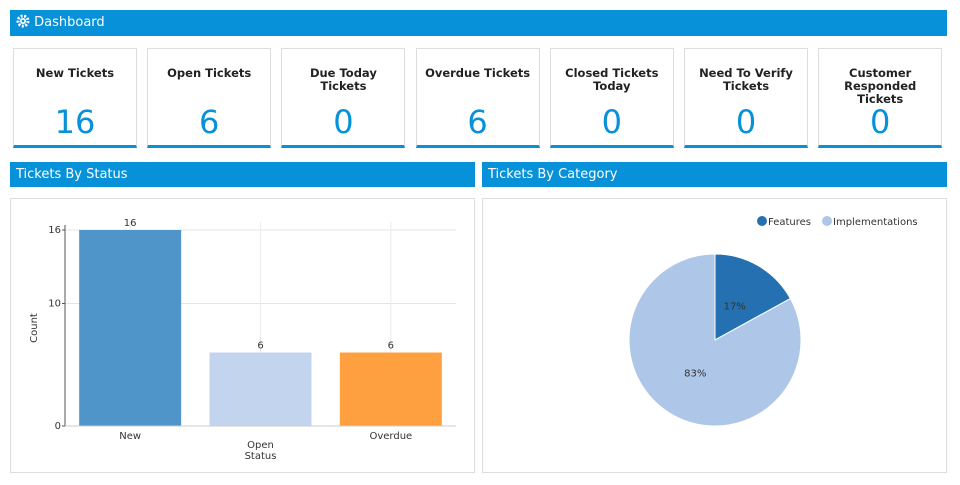  I want to click on card-label: Open Tickets, so click(209, 73).